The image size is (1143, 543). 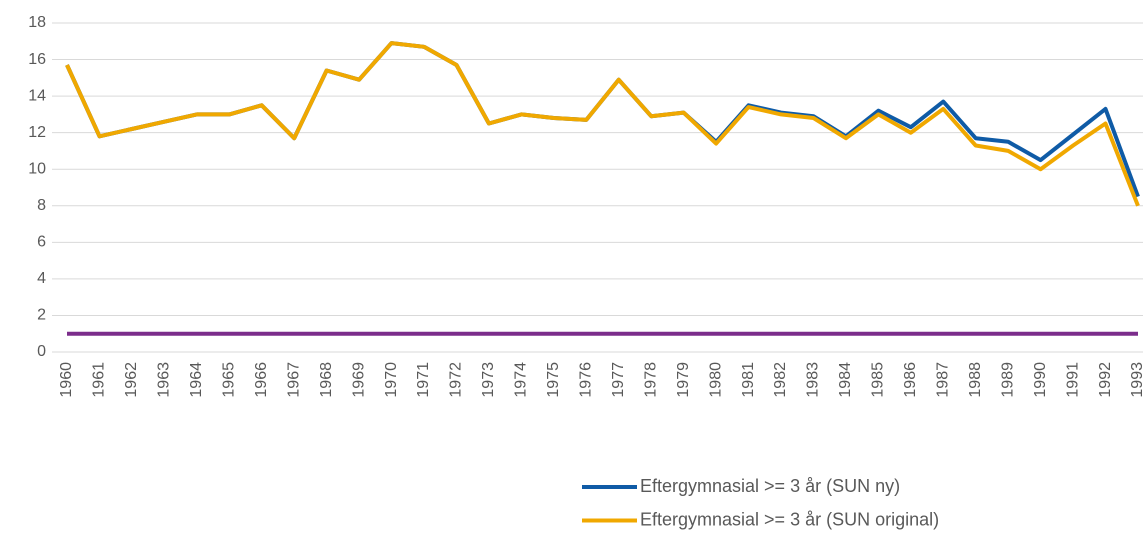 I want to click on y-tick-label: 0, so click(x=41, y=351).